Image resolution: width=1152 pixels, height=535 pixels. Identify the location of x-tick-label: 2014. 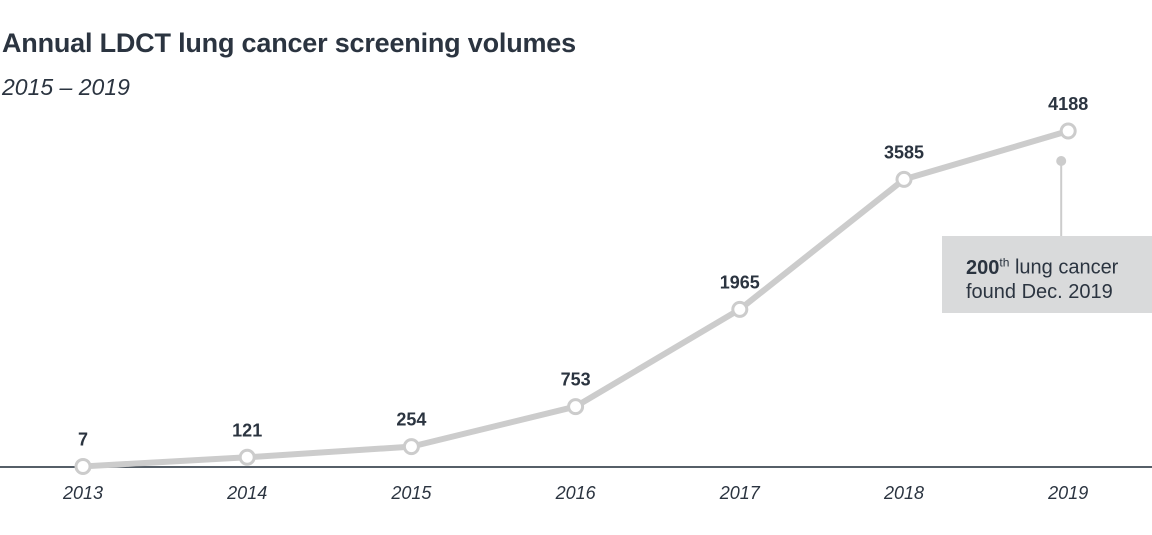
(246, 493).